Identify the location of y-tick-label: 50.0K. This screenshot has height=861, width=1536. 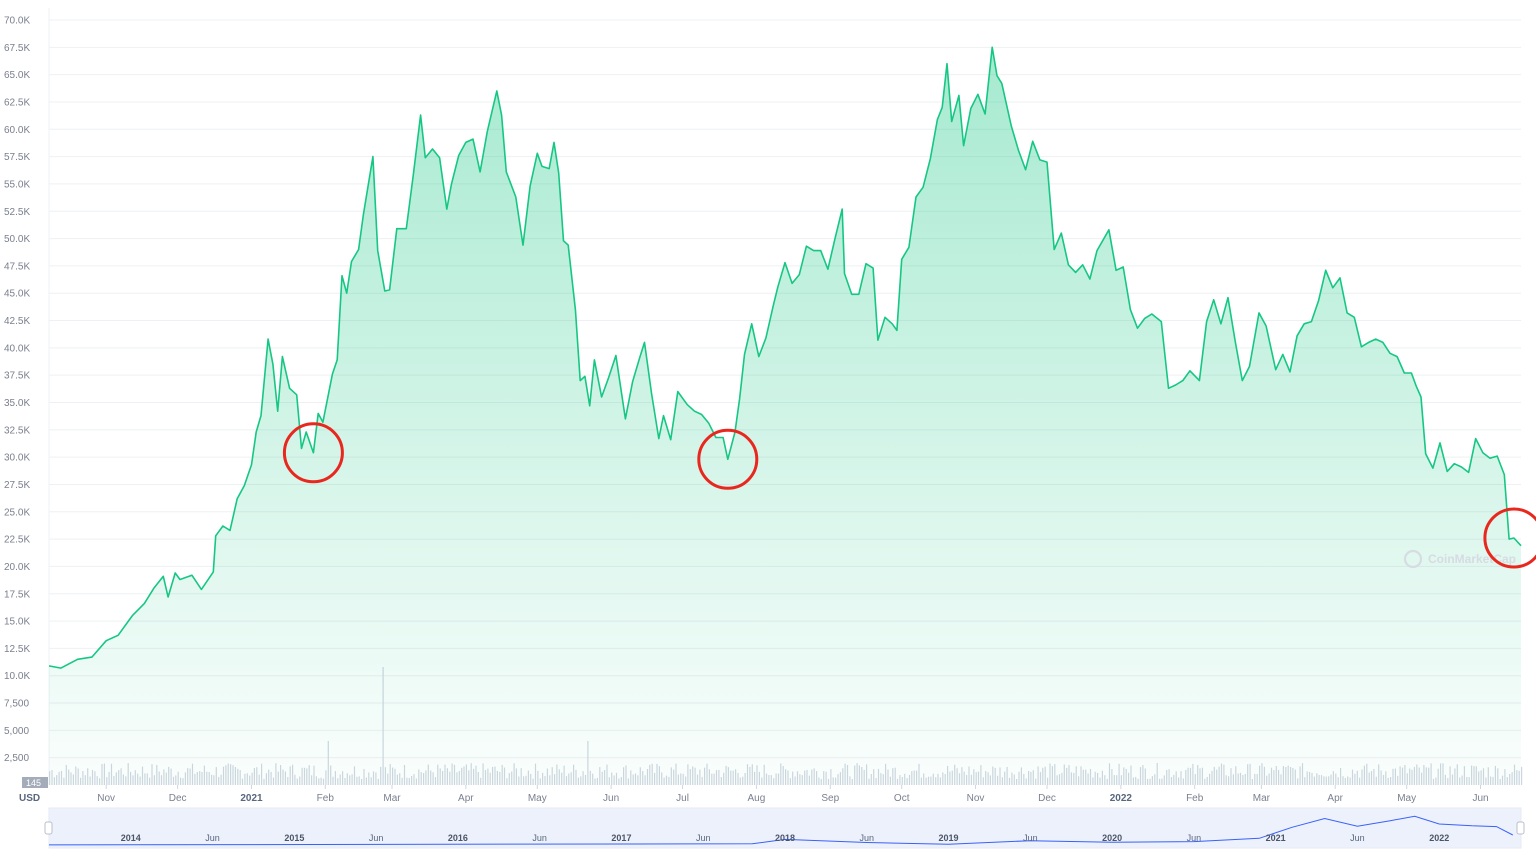
(17, 239).